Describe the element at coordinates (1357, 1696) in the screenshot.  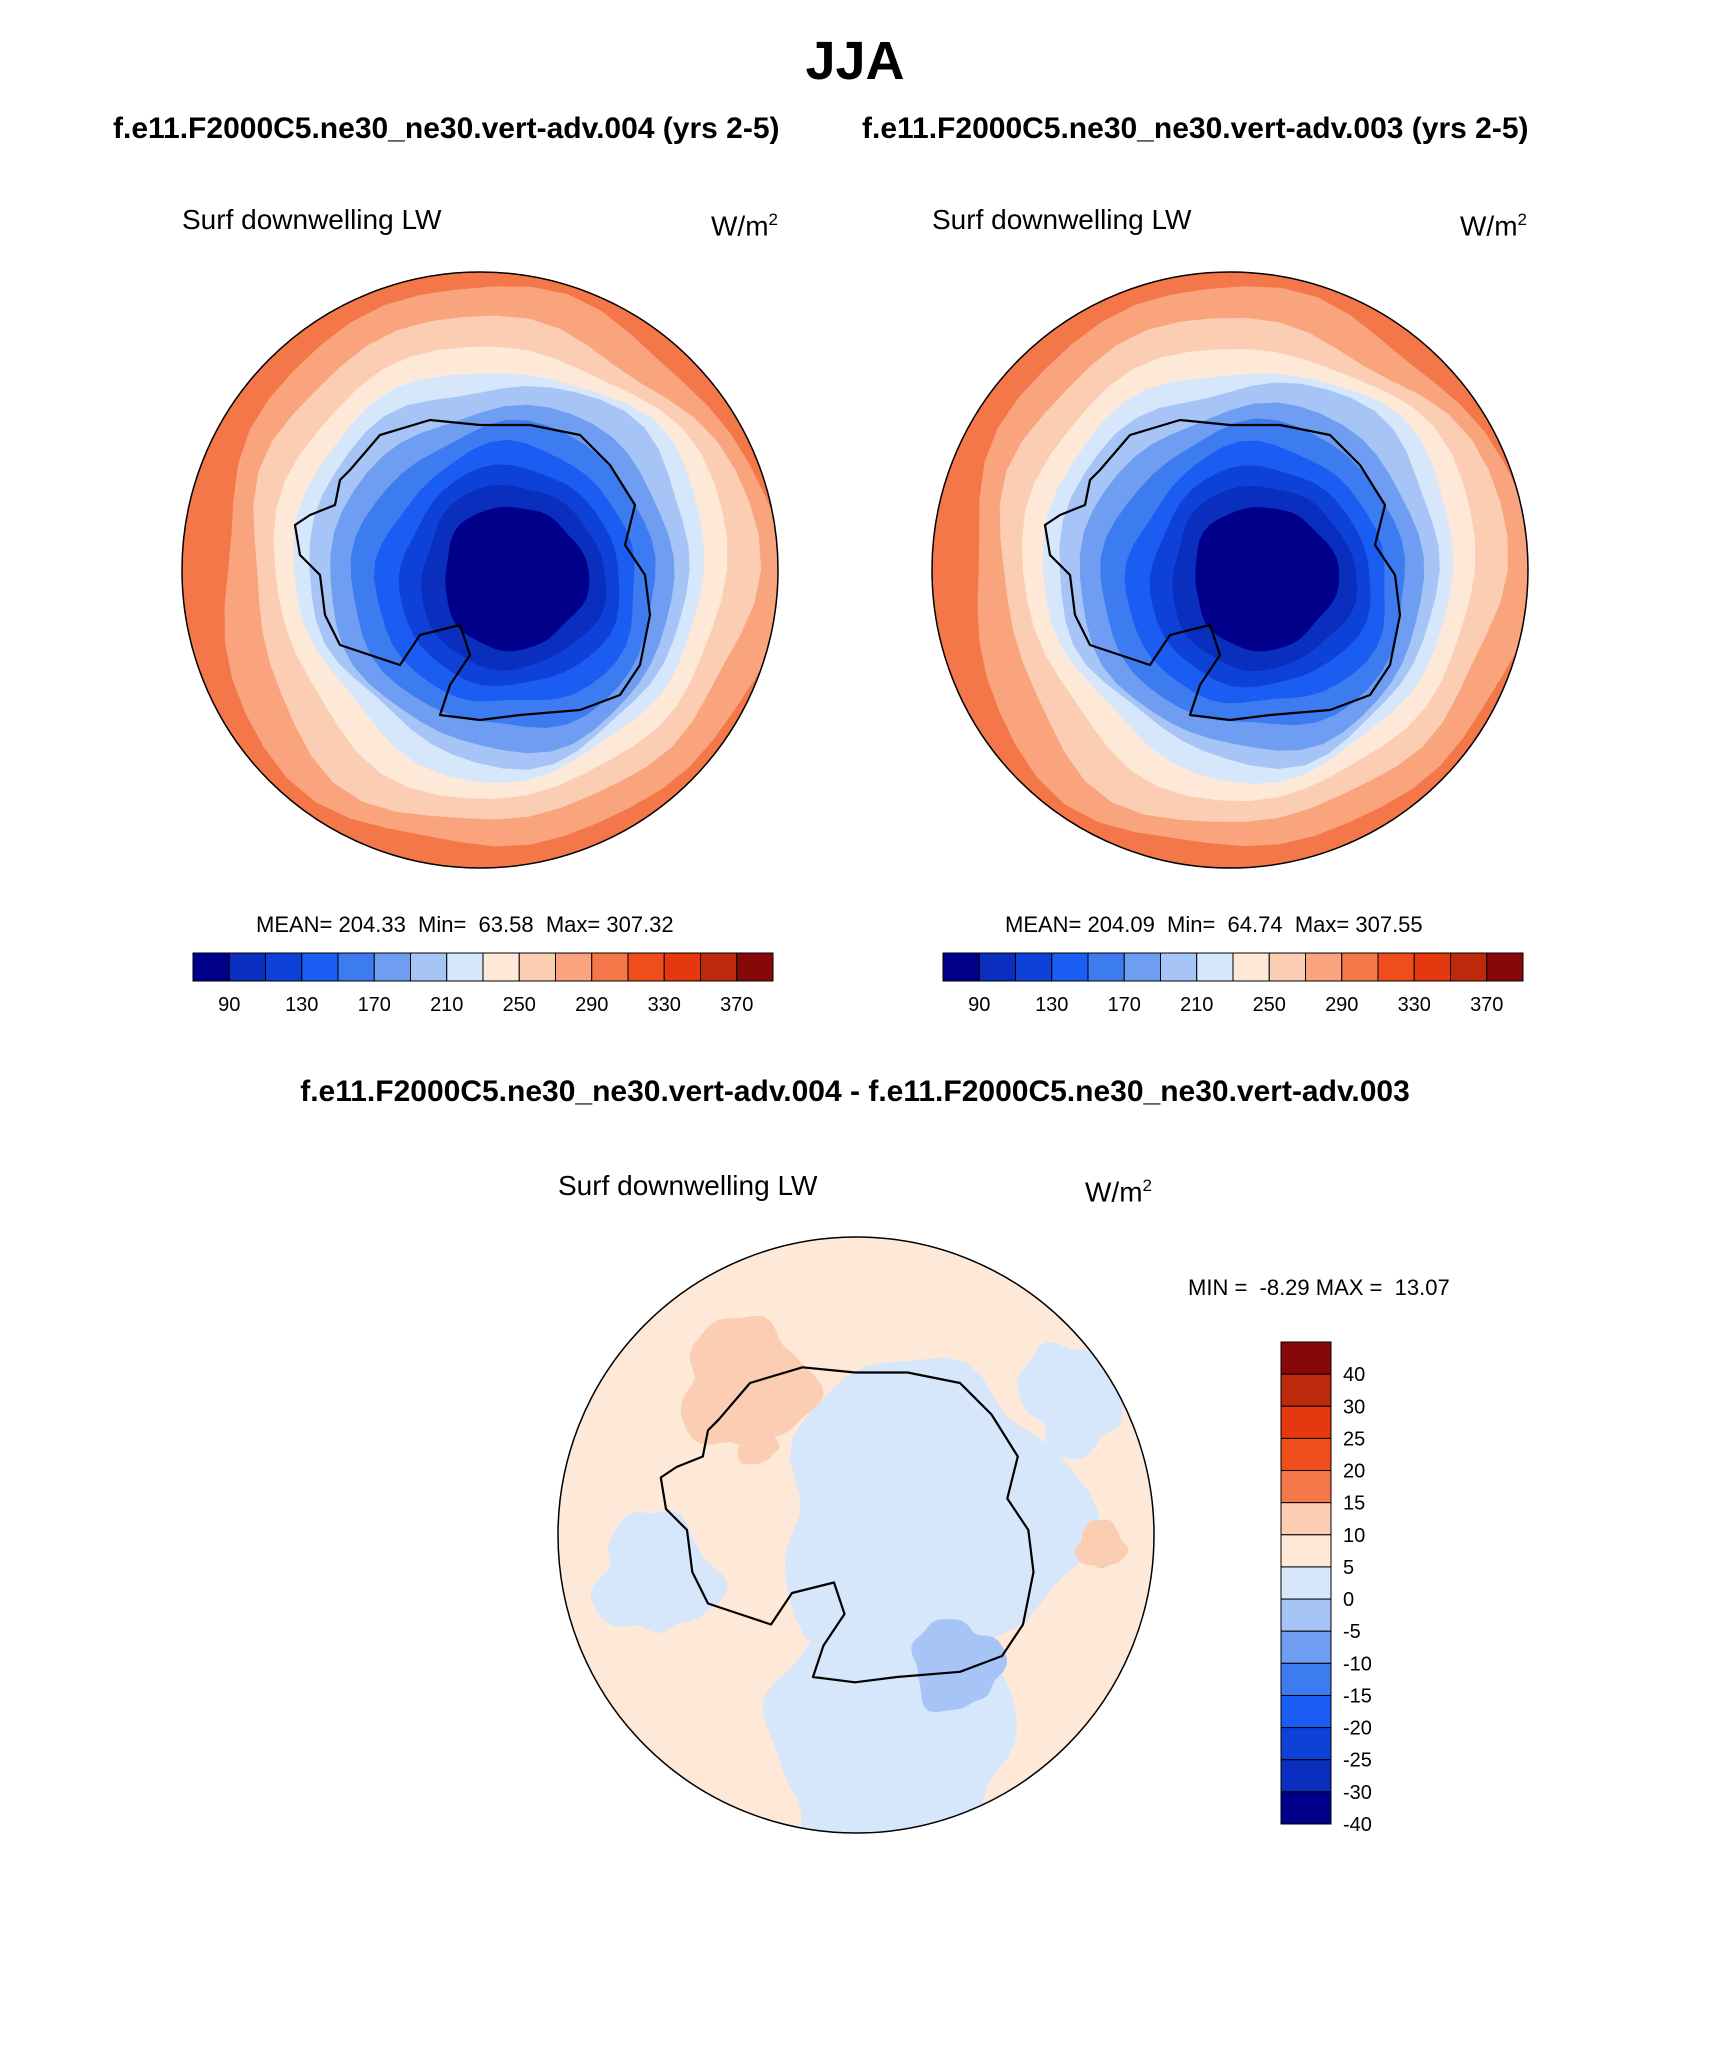
I see `colorbar-tick-label: -15` at that location.